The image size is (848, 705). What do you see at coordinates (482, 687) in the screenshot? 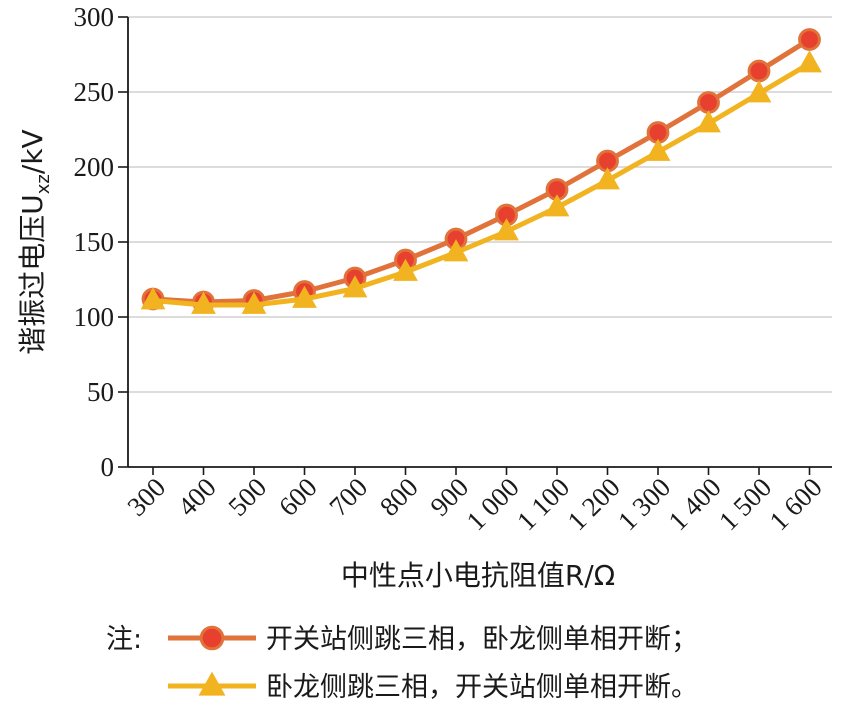
I see `legend-label: 卧龙侧跳三相，开关站侧单相开断。` at bounding box center [482, 687].